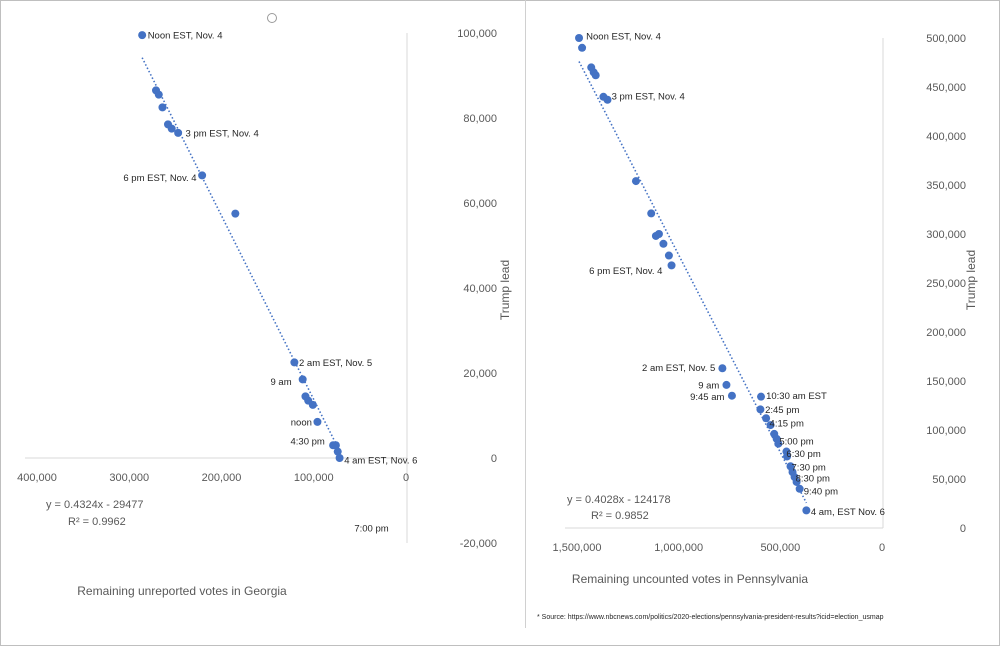 The image size is (1000, 646). What do you see at coordinates (848, 512) in the screenshot?
I see `point-annotation: 4 am, EST Nov. 6` at bounding box center [848, 512].